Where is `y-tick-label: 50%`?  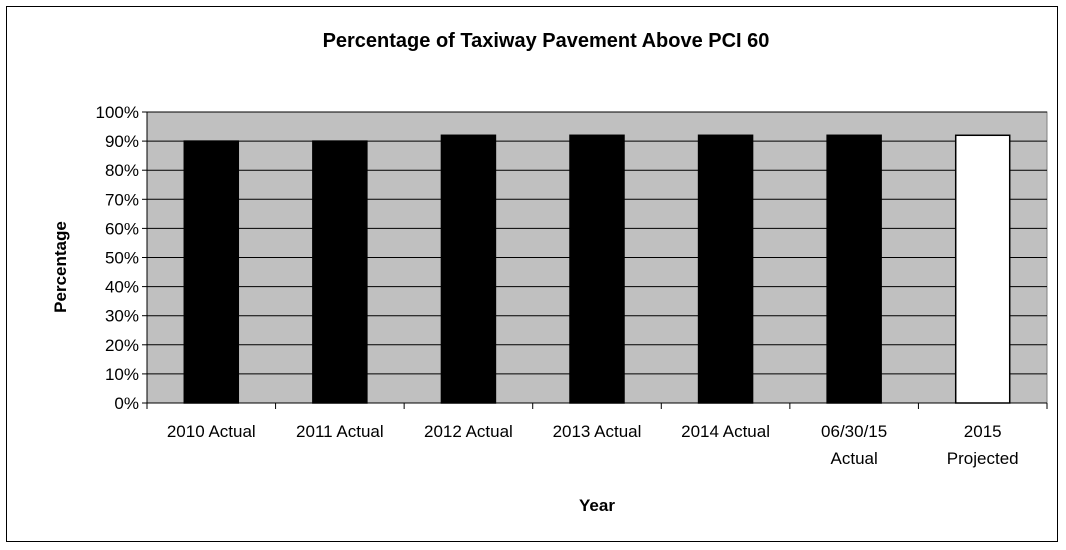 y-tick-label: 50% is located at coordinates (122, 258).